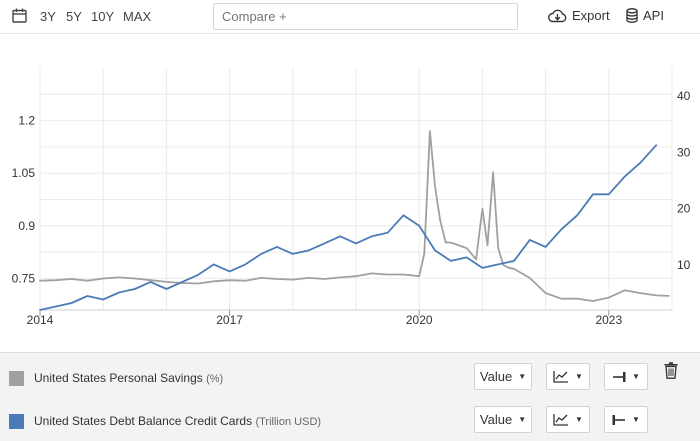 This screenshot has width=700, height=441. I want to click on api-button: API, so click(645, 15).